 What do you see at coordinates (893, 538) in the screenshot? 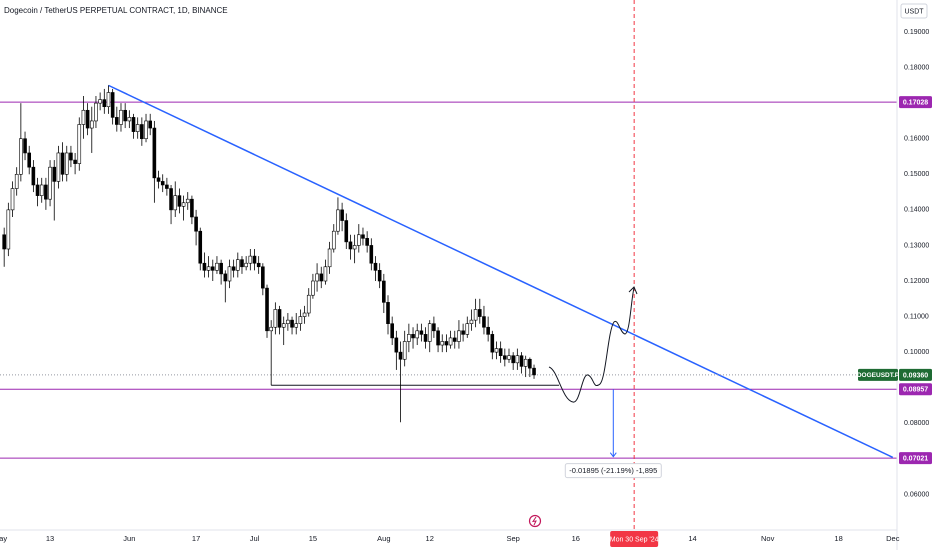
I see `x-tick-label: Dec` at bounding box center [893, 538].